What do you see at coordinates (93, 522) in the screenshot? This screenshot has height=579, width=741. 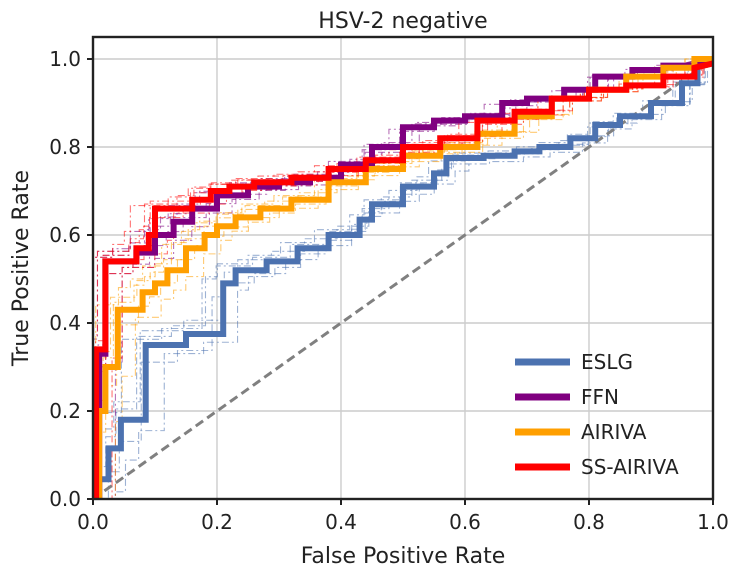 I see `x-tick-label: 0.0` at bounding box center [93, 522].